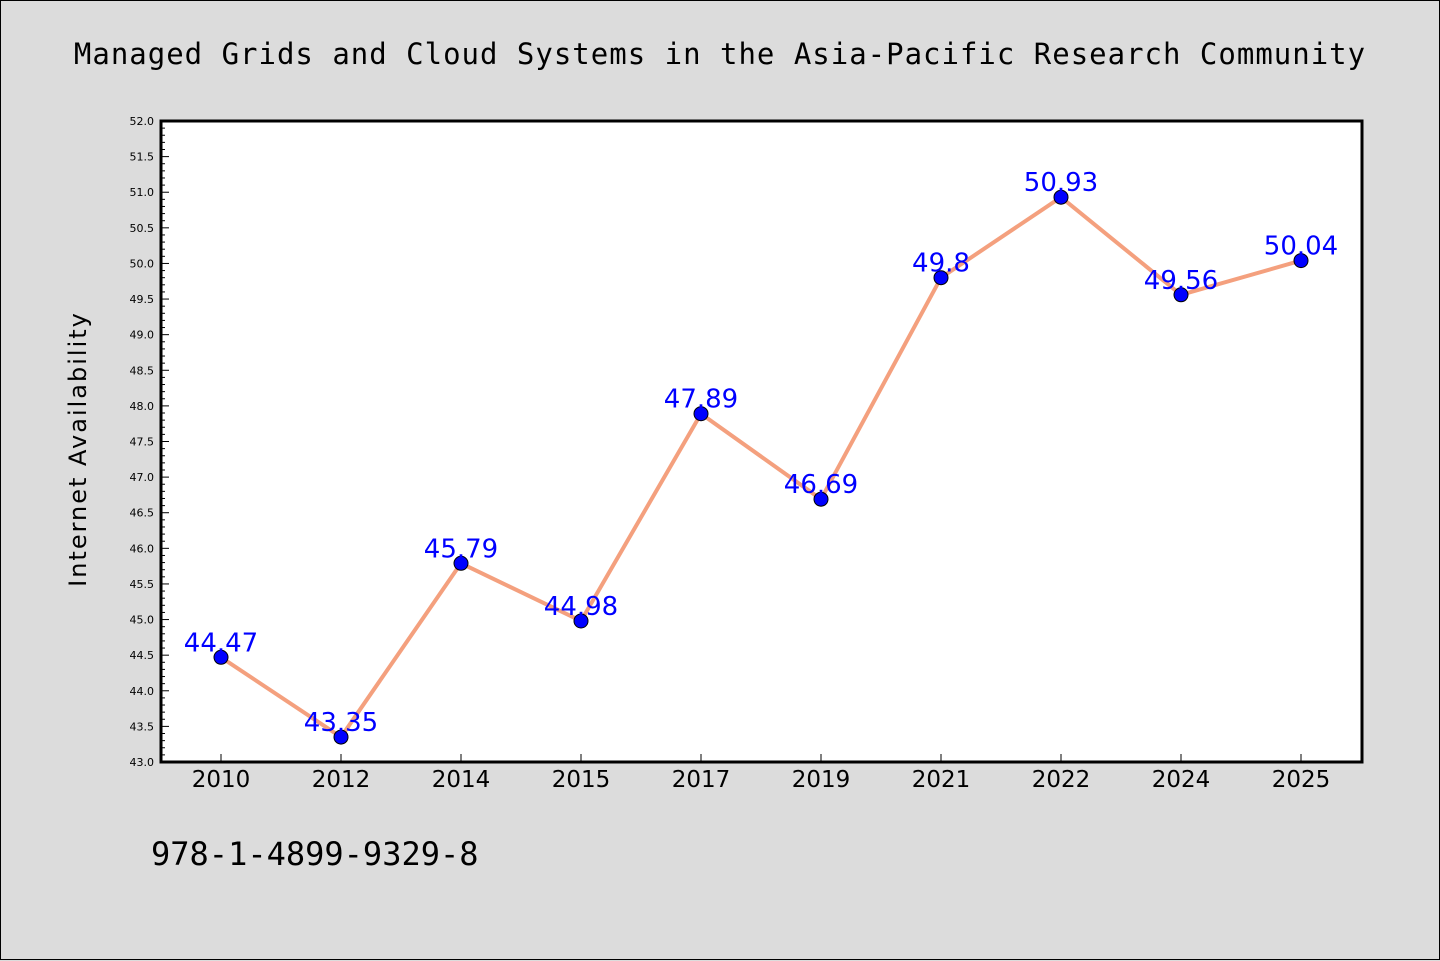  Describe the element at coordinates (1061, 183) in the screenshot. I see `data-label: 50.93` at that location.